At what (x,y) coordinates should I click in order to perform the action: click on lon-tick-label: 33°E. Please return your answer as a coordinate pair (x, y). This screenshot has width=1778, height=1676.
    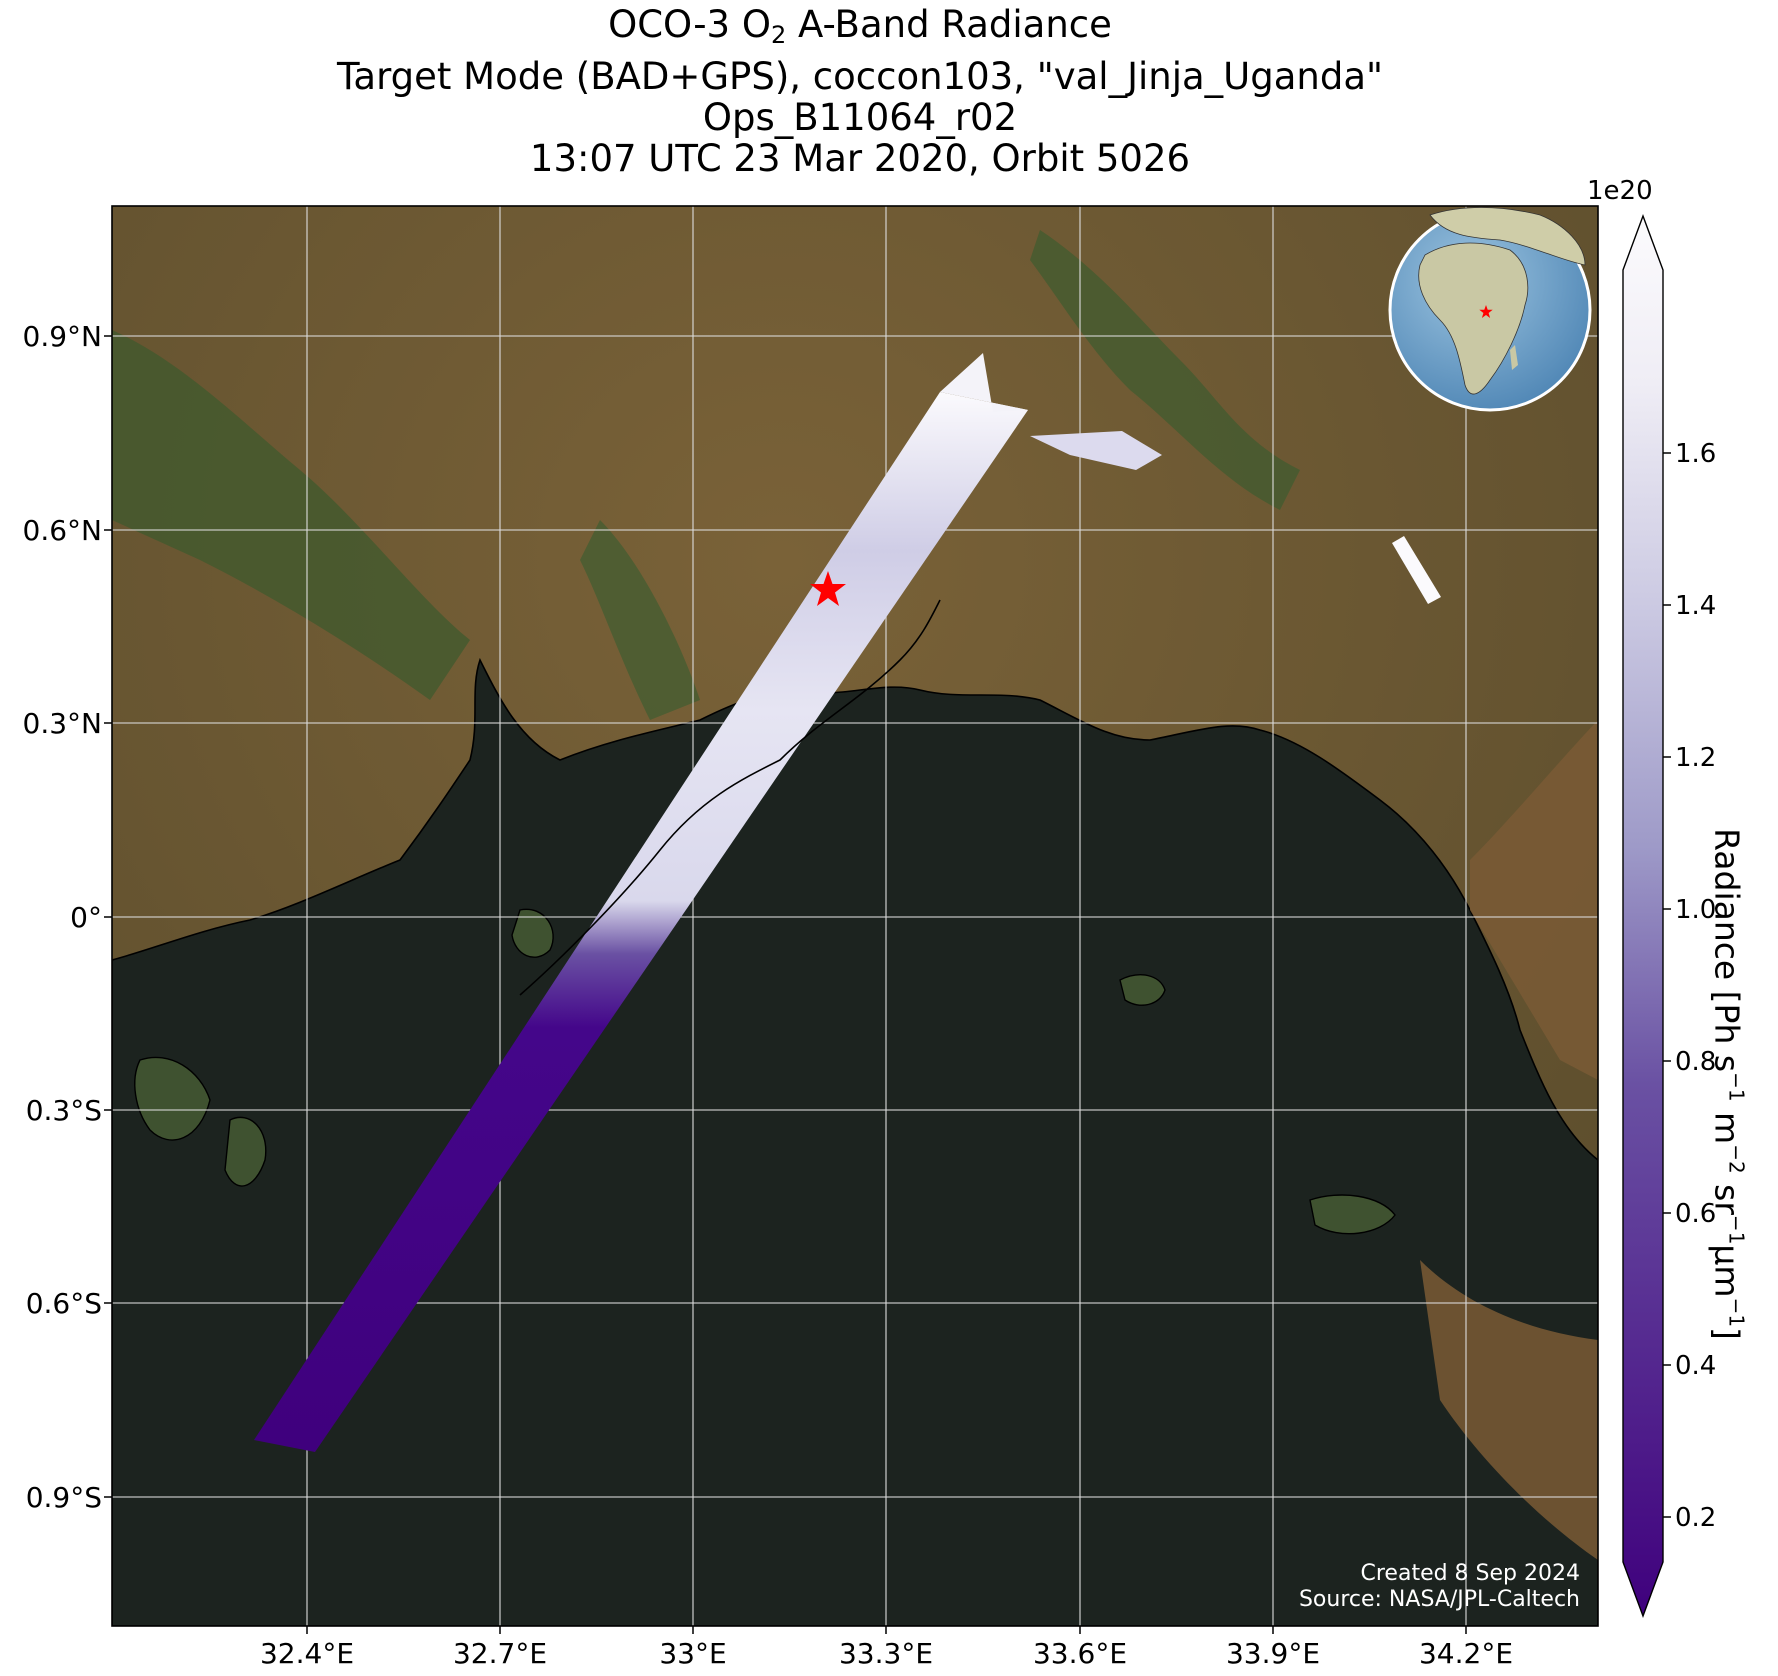
    Looking at the image, I should click on (692, 1653).